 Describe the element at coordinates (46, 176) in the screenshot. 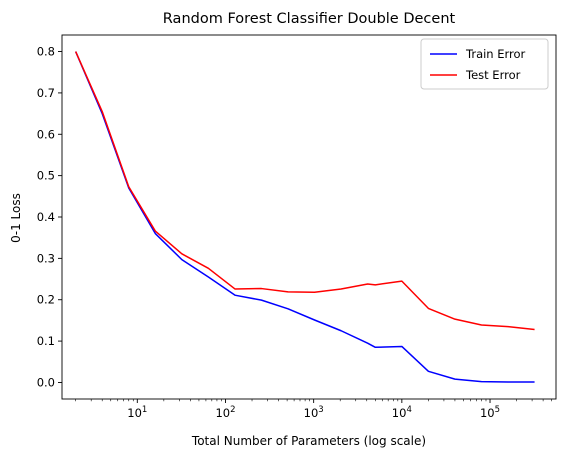

I see `y-tick-label: 0.5` at that location.